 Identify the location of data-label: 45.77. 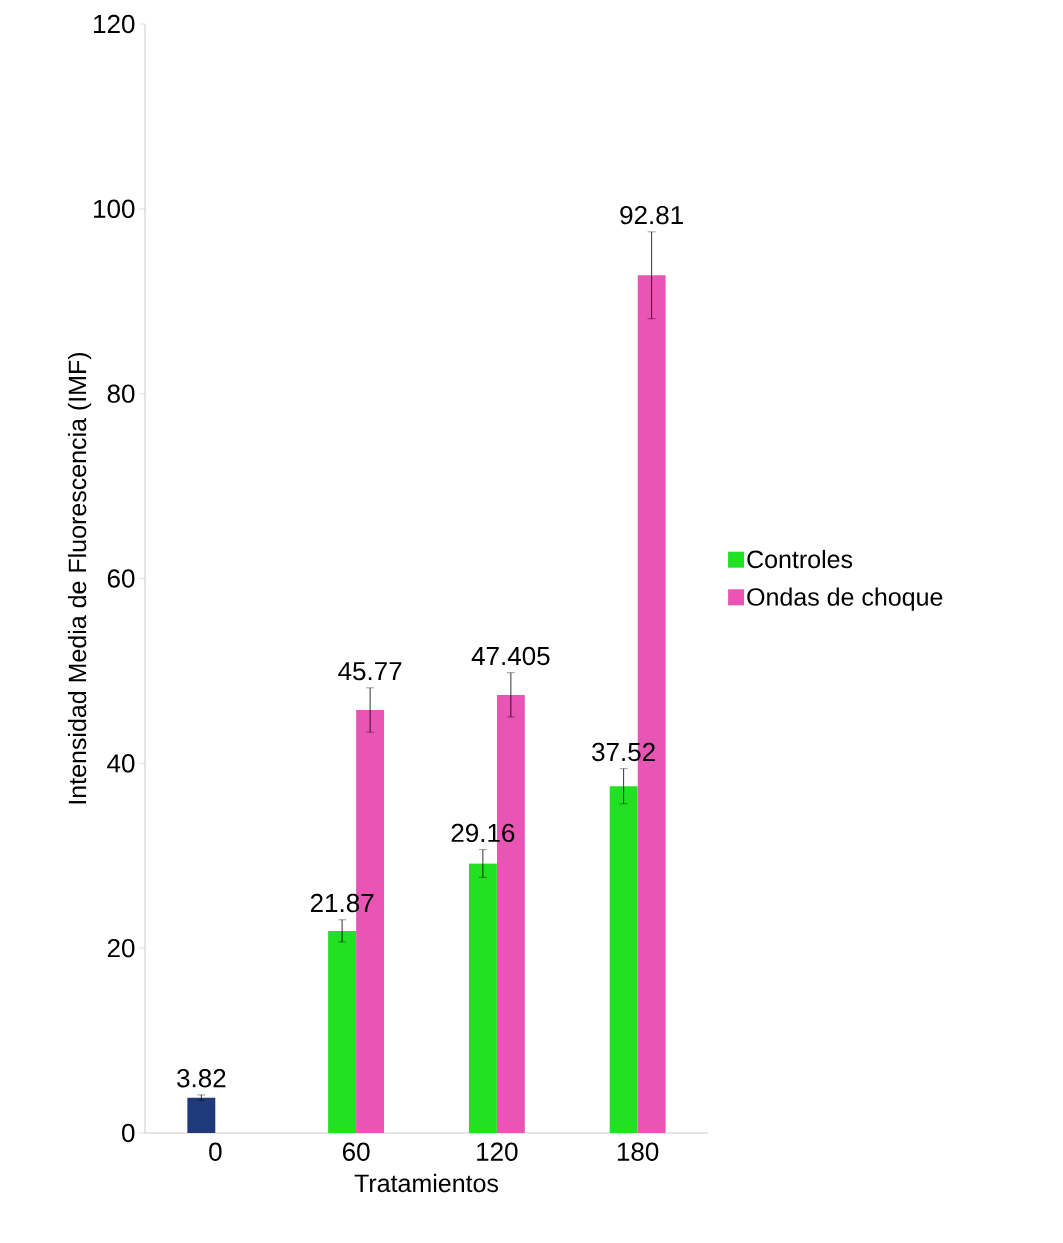
(370, 671).